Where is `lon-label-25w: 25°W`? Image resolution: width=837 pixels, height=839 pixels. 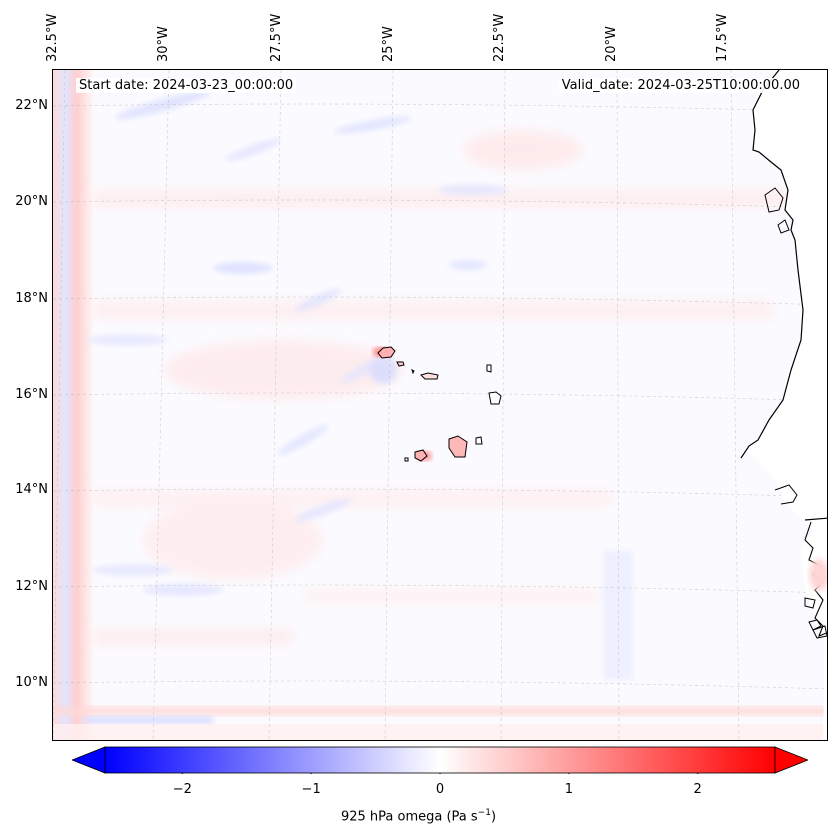 lon-label-25w: 25°W is located at coordinates (388, 44).